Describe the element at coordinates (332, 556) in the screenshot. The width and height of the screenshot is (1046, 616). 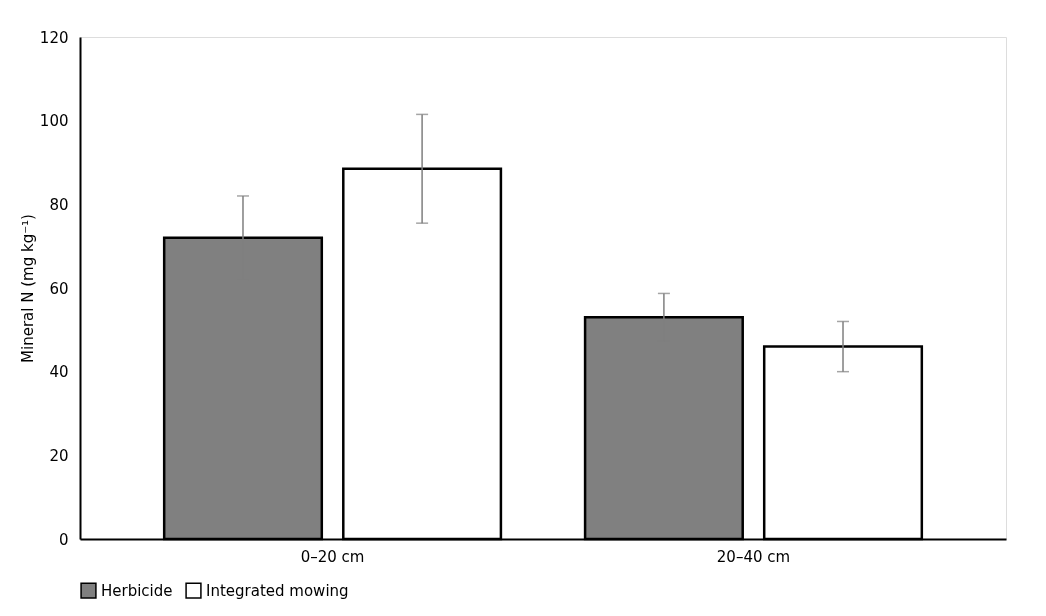
I see `x-tick-label: 0–20 cm` at that location.